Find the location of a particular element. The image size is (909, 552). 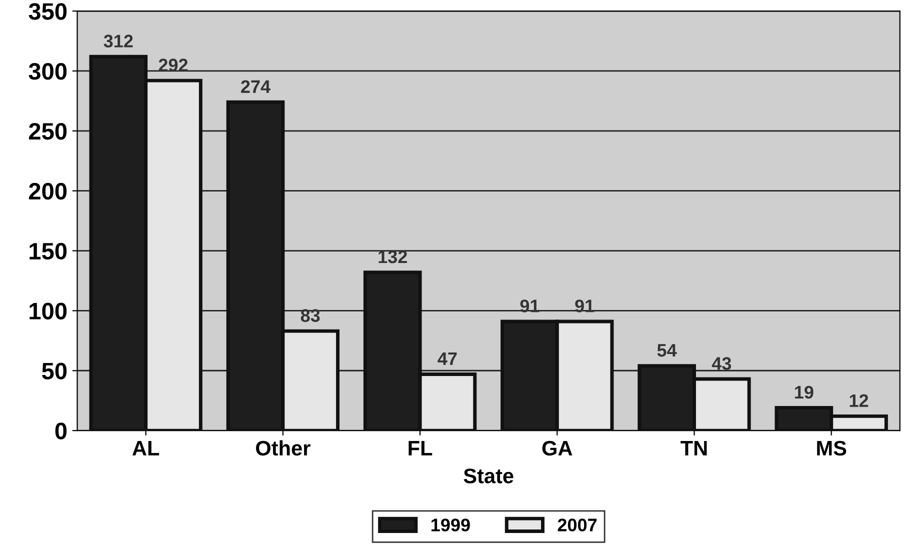

data-label: 132 is located at coordinates (392, 257).